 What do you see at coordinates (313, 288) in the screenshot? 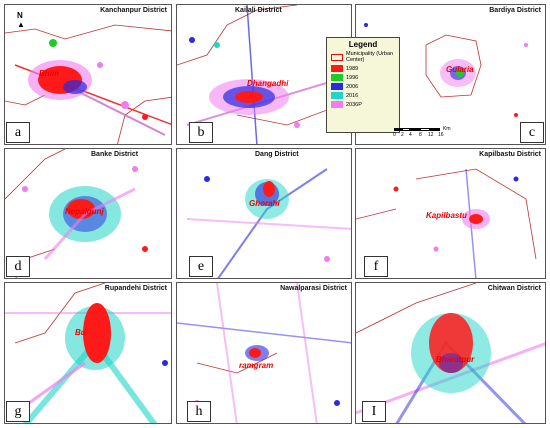
I see `panel-title-h: Nawalparasi District` at bounding box center [313, 288].